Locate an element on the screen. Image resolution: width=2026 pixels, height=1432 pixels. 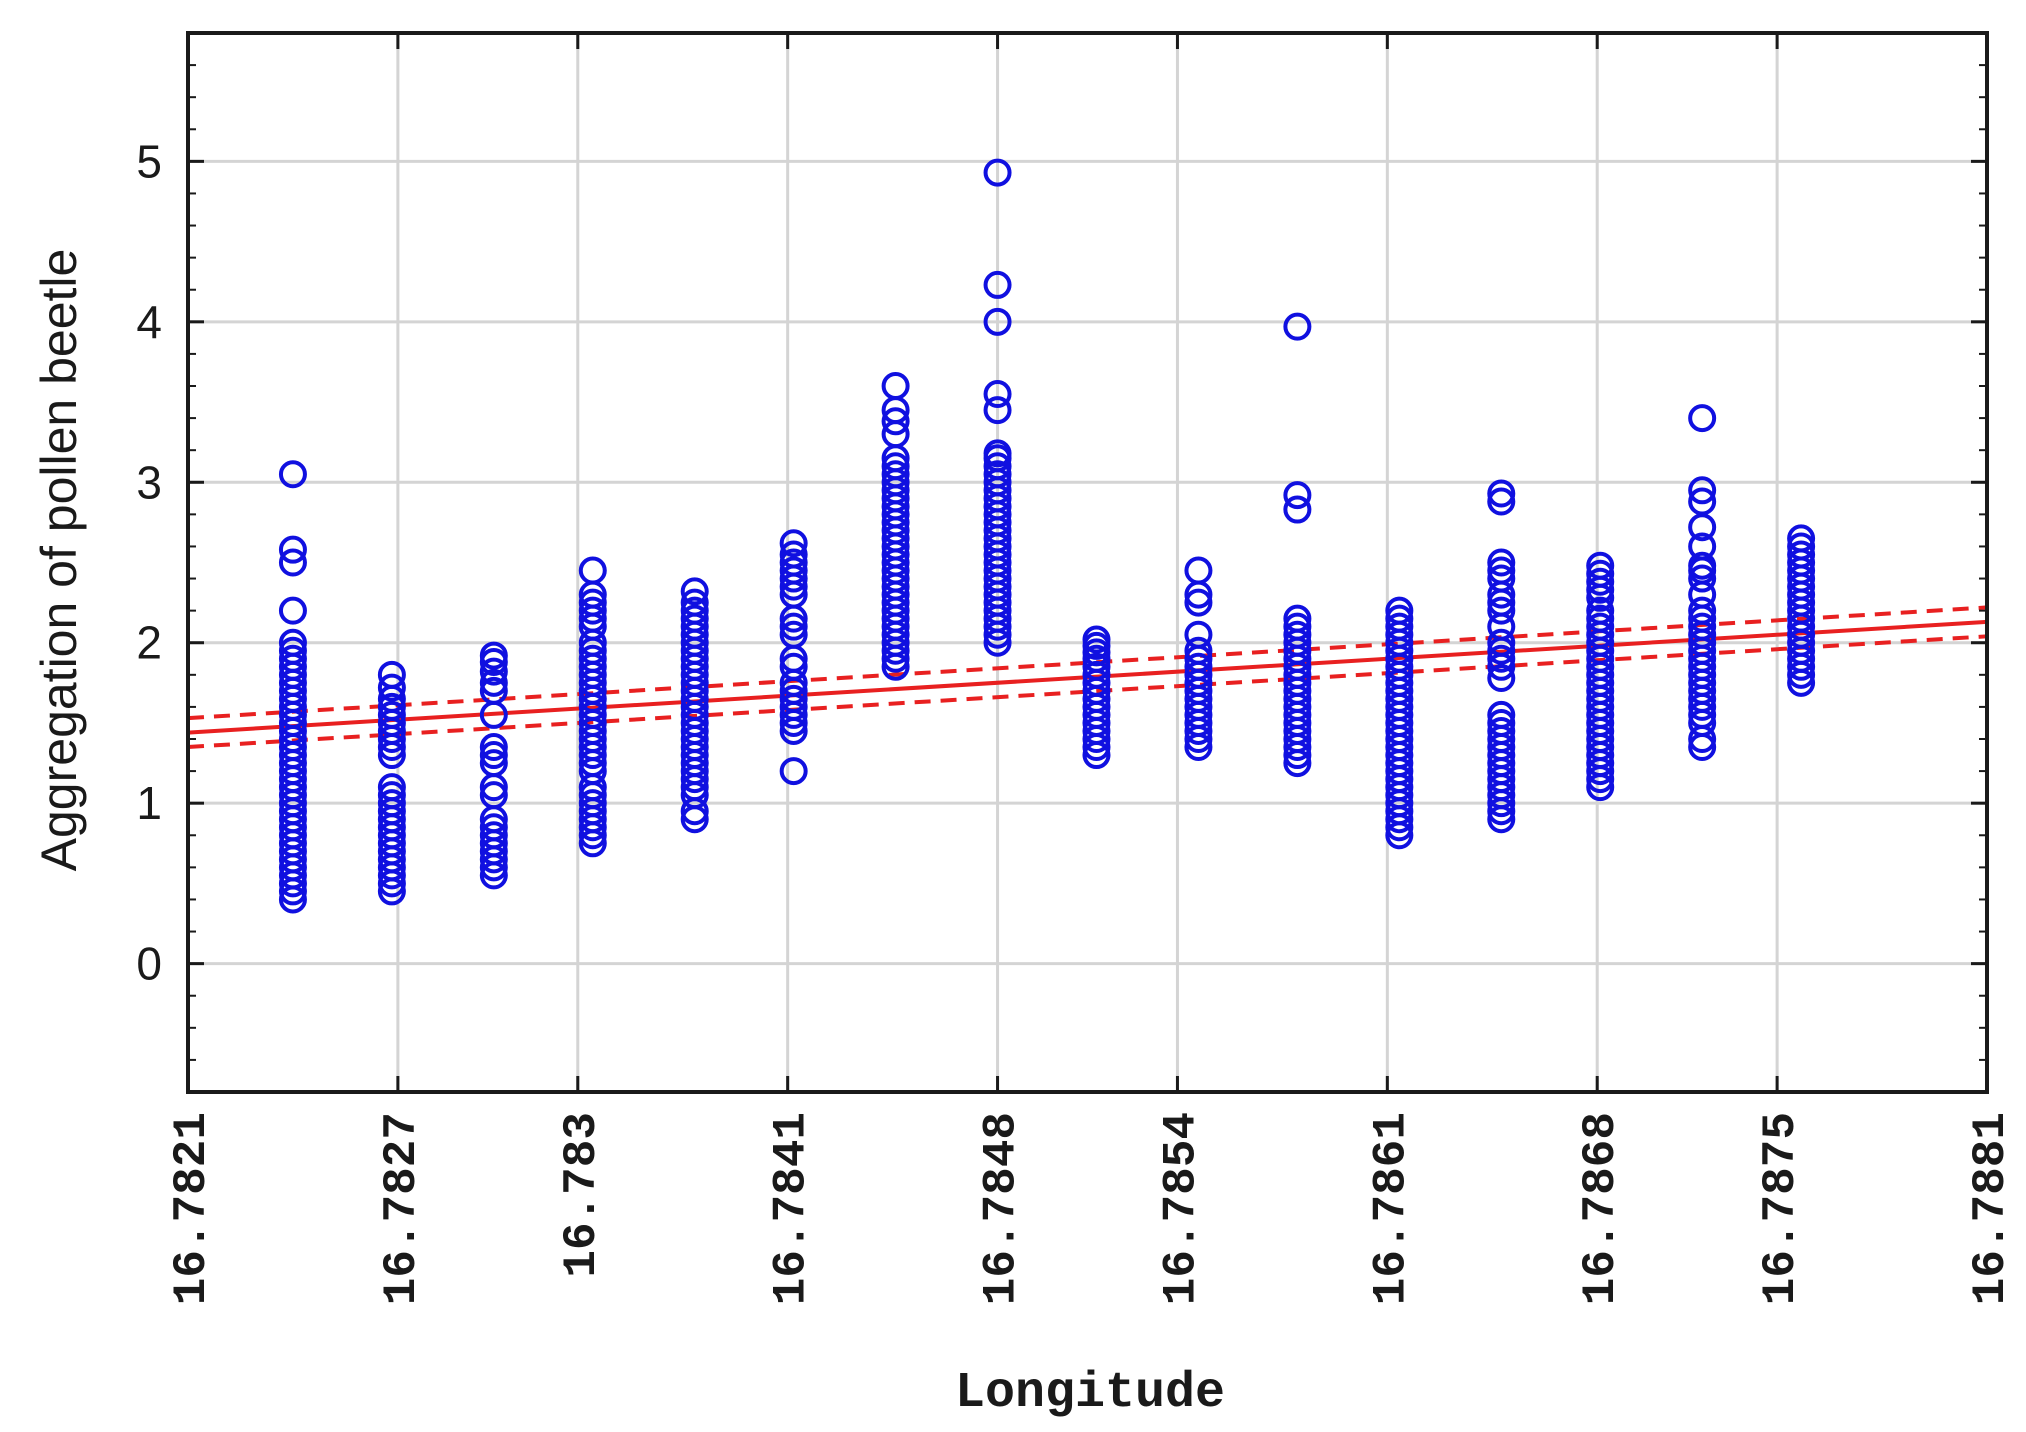
y-tick-label: 4 is located at coordinates (149, 322).